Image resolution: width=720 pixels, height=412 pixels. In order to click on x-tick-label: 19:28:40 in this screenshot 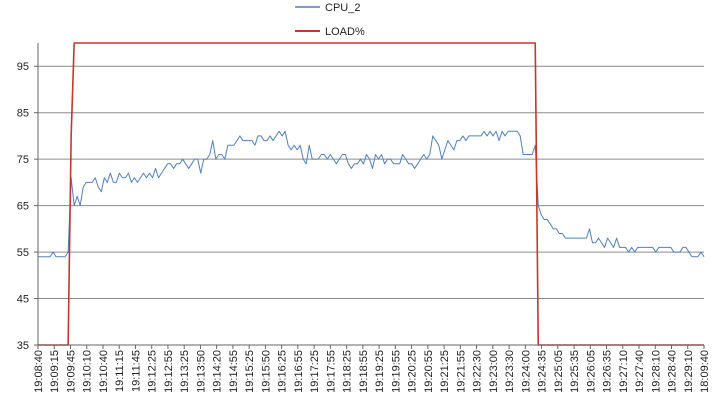, I will do `click(673, 371)`.